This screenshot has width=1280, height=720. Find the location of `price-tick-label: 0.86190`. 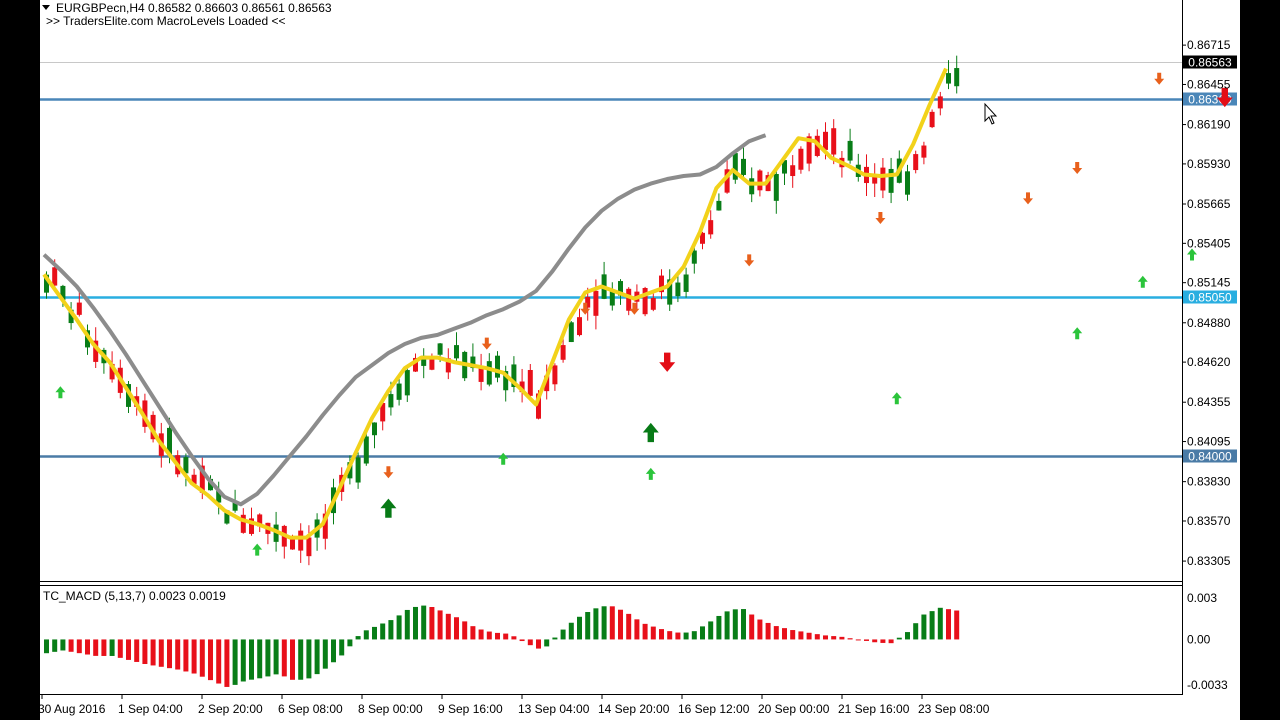

price-tick-label: 0.86190 is located at coordinates (1209, 125).